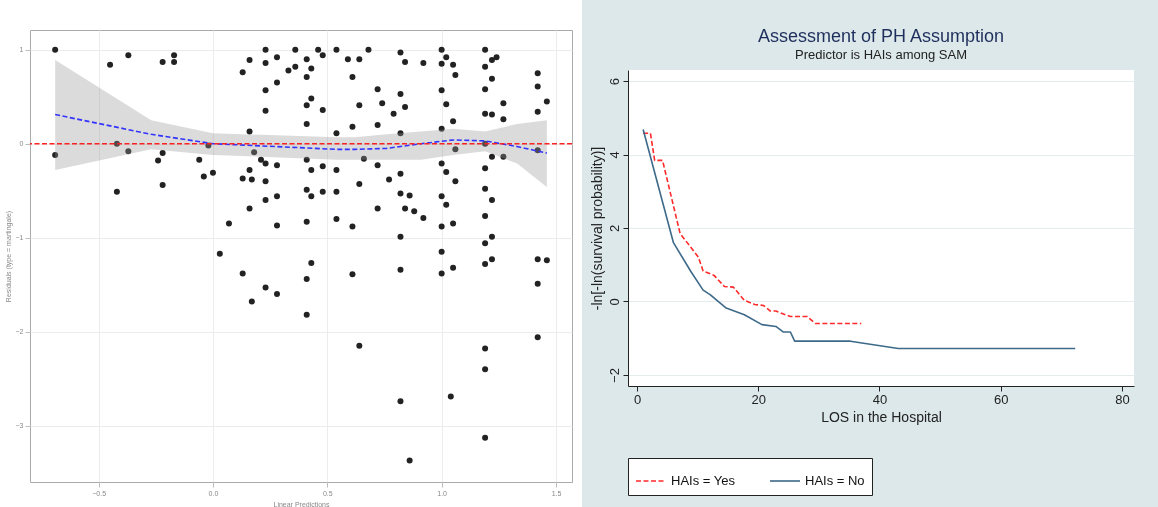  I want to click on legend-label: HAIs = Yes, so click(703, 480).